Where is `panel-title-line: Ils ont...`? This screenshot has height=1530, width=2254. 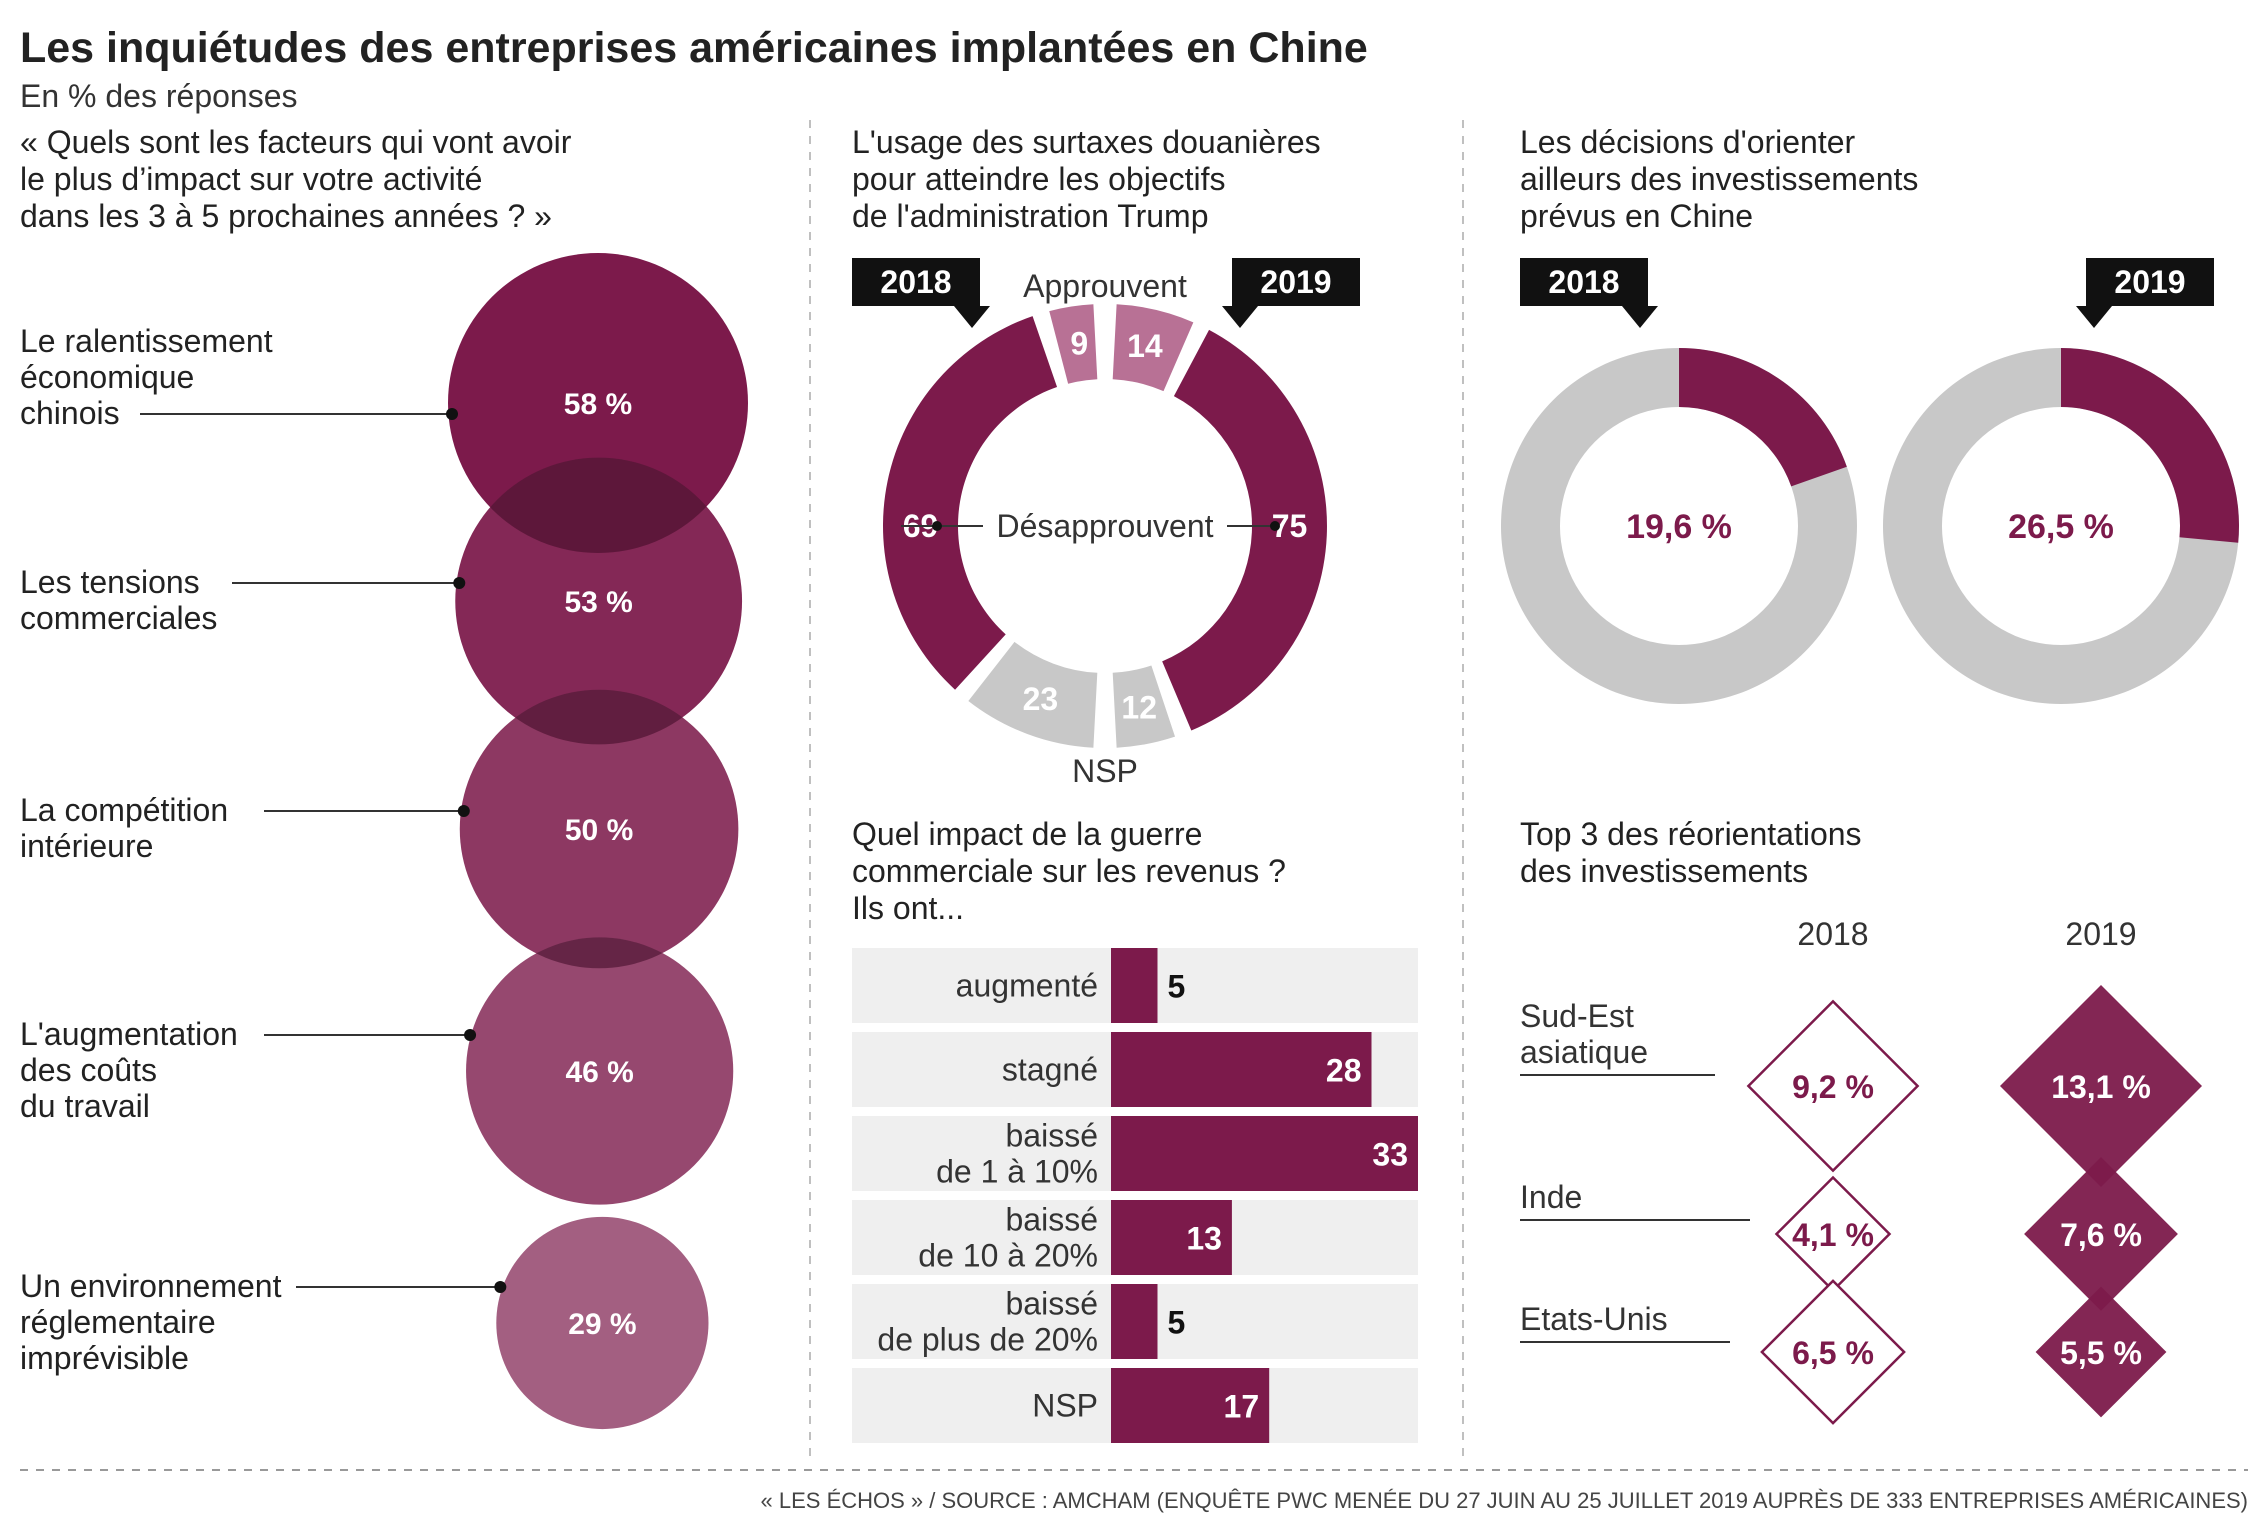 panel-title-line: Ils ont... is located at coordinates (908, 908).